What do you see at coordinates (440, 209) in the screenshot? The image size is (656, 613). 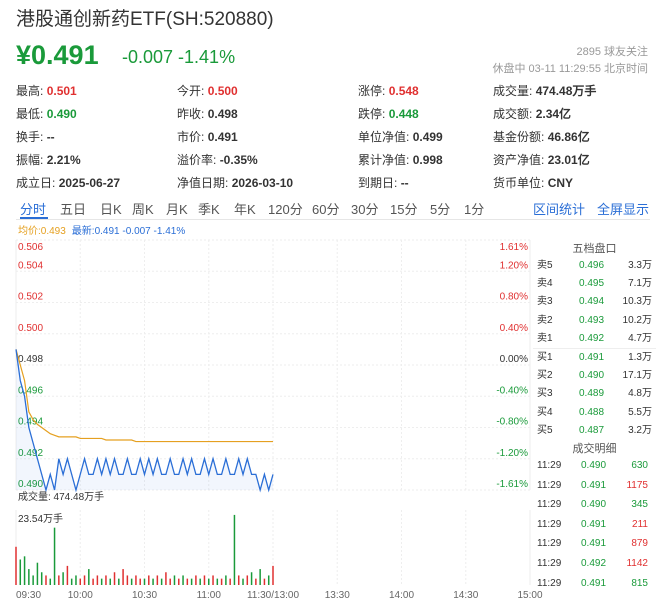 I see `tab-11: 5分` at bounding box center [440, 209].